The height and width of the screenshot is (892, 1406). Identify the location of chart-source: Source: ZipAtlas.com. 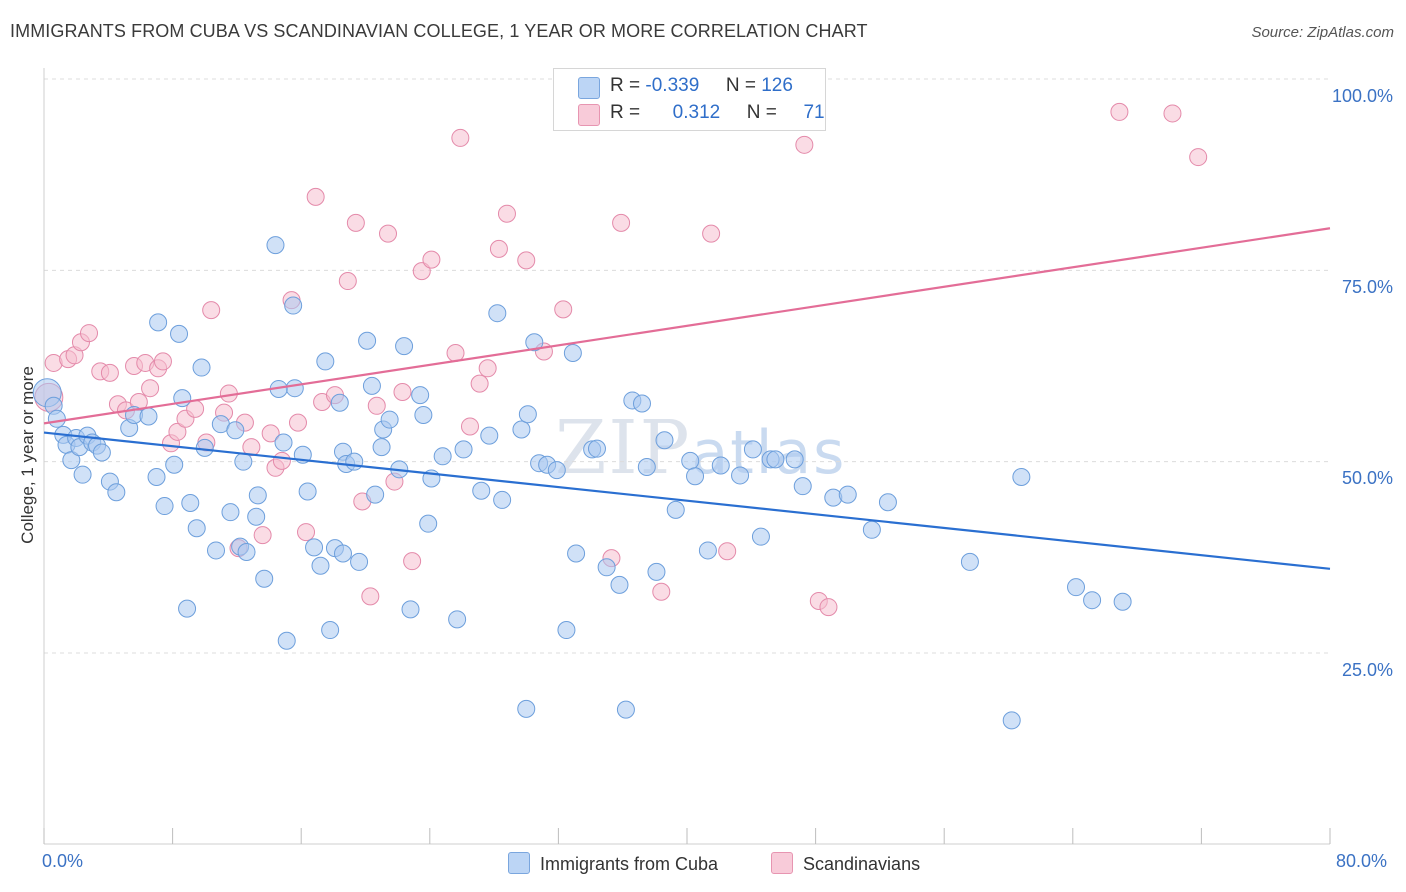
(1322, 32).